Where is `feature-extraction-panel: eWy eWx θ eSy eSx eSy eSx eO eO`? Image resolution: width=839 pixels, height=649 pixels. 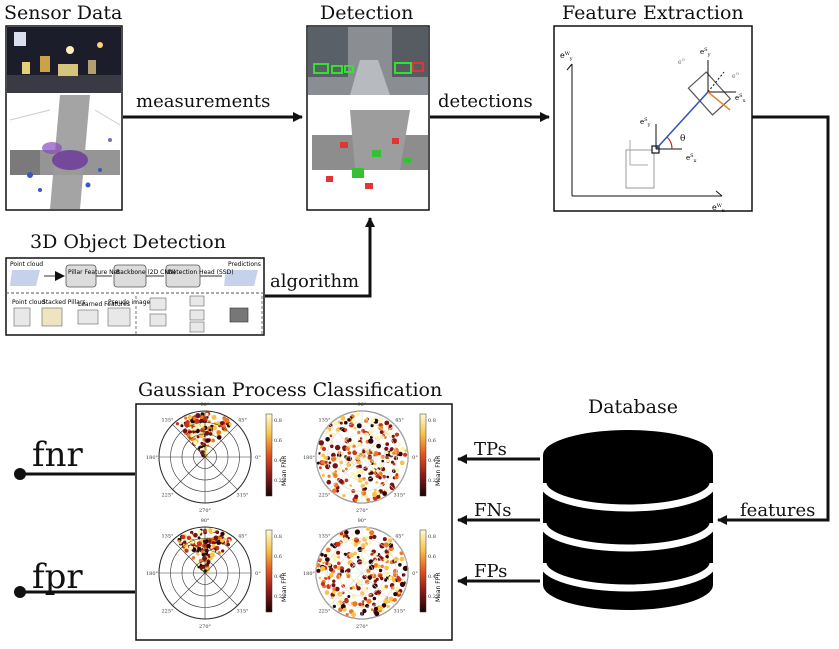
feature-extraction-panel: eWy eWx θ eSy eSx eSy eSx eO eO is located at coordinates (653, 119).